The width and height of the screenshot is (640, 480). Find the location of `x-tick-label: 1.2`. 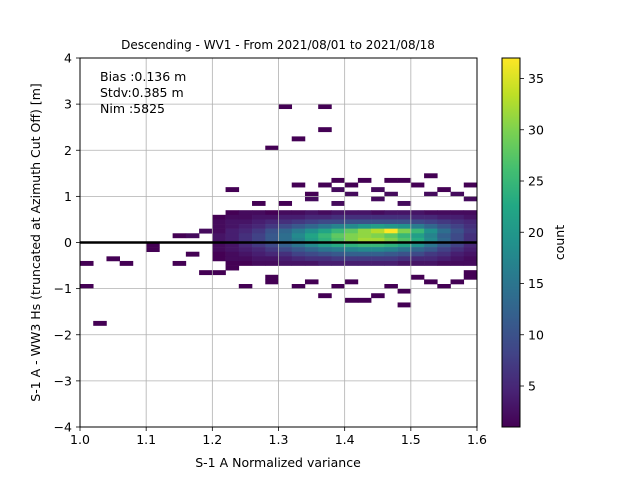

x-tick-label: 1.2 is located at coordinates (212, 439).